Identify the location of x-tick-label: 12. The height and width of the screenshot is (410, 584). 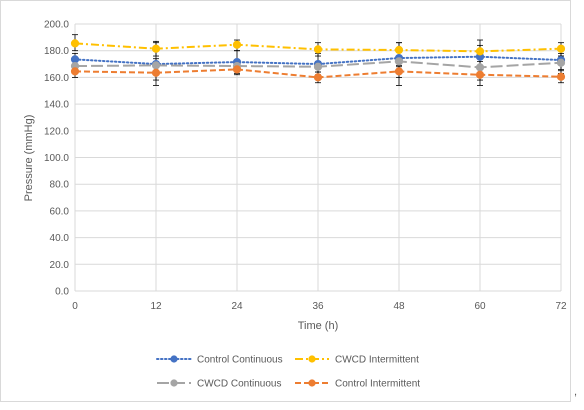
(156, 306).